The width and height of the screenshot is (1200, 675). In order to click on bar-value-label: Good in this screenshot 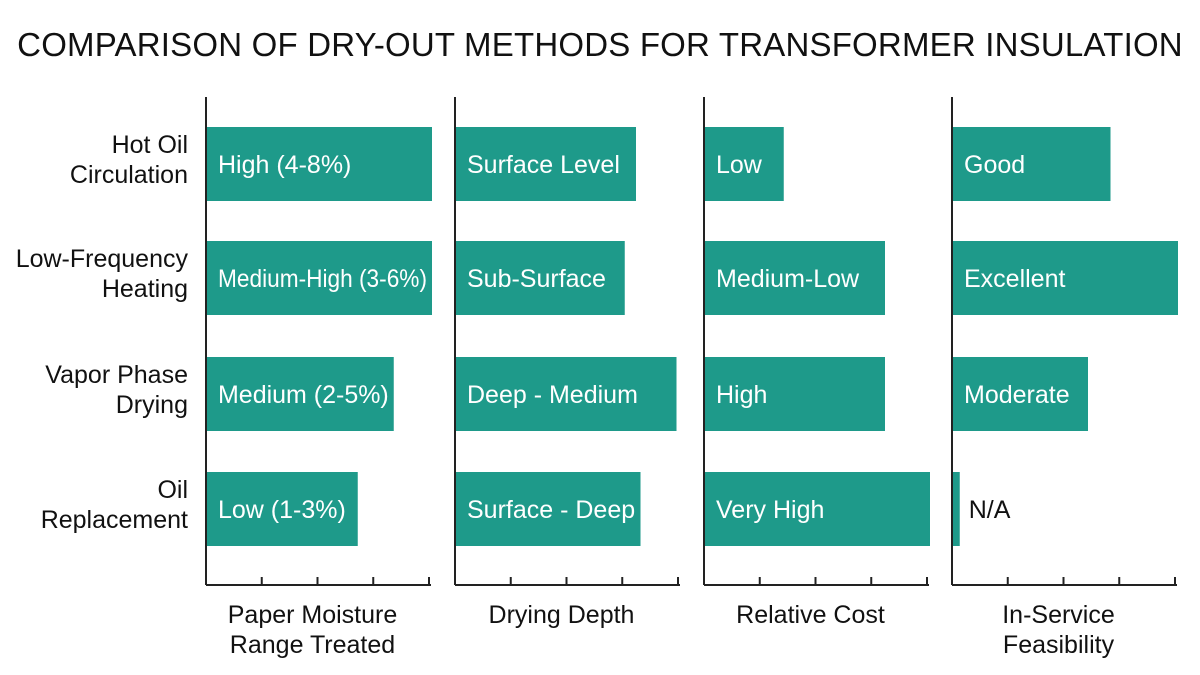, I will do `click(994, 165)`.